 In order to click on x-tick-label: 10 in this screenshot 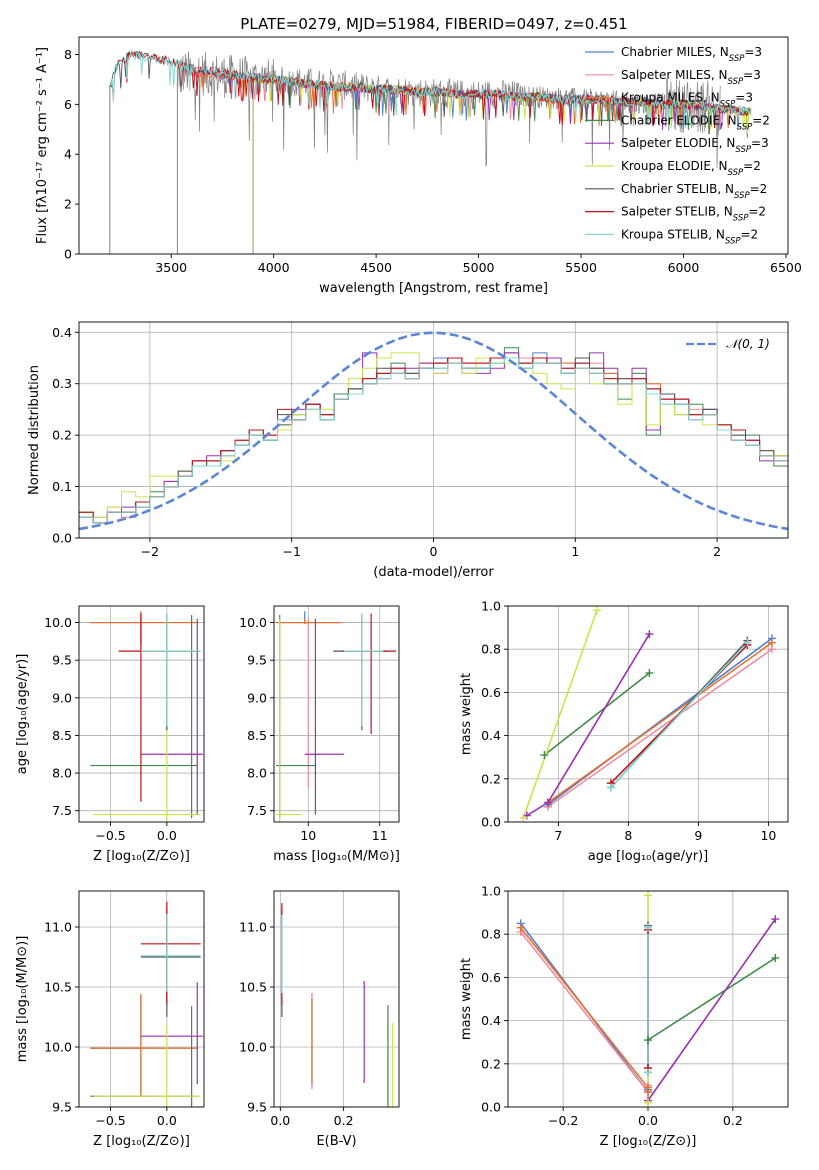, I will do `click(308, 835)`.